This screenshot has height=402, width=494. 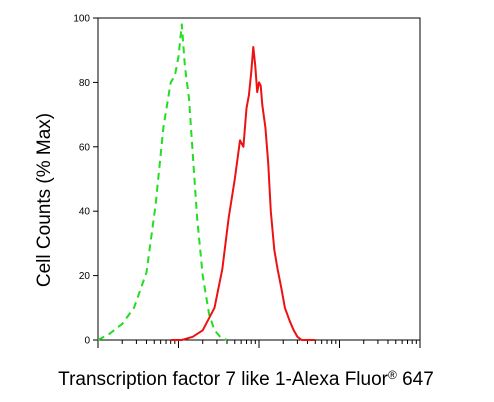 What do you see at coordinates (415, 379) in the screenshot?
I see `x-axis-title-suffix: 647` at bounding box center [415, 379].